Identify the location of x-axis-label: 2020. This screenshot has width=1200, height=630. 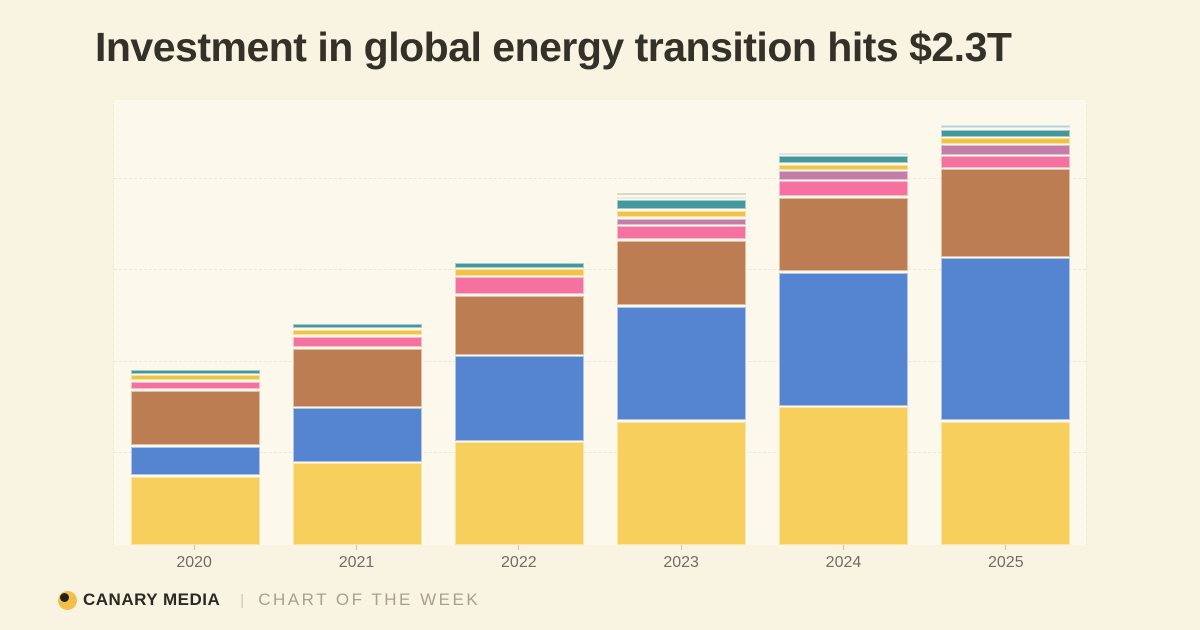
(194, 562).